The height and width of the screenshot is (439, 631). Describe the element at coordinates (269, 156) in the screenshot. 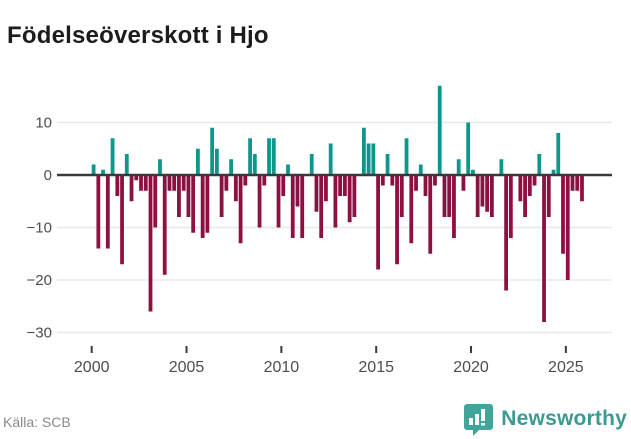

I see `bar-2009-Q2` at that location.